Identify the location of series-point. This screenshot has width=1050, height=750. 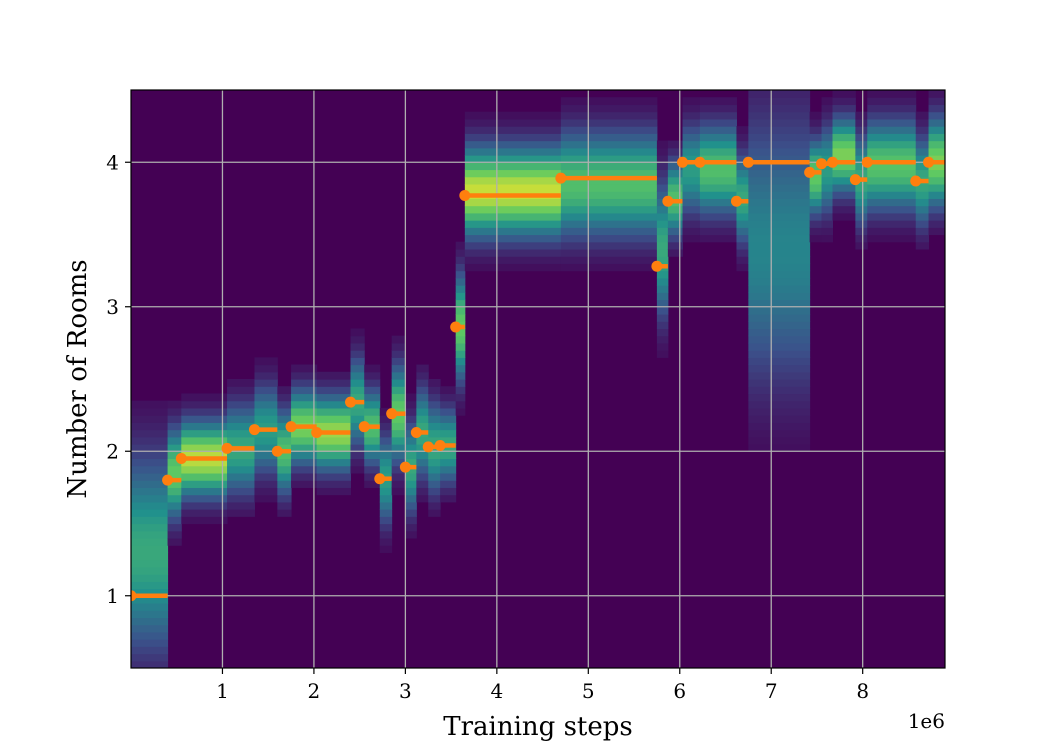
(380, 479).